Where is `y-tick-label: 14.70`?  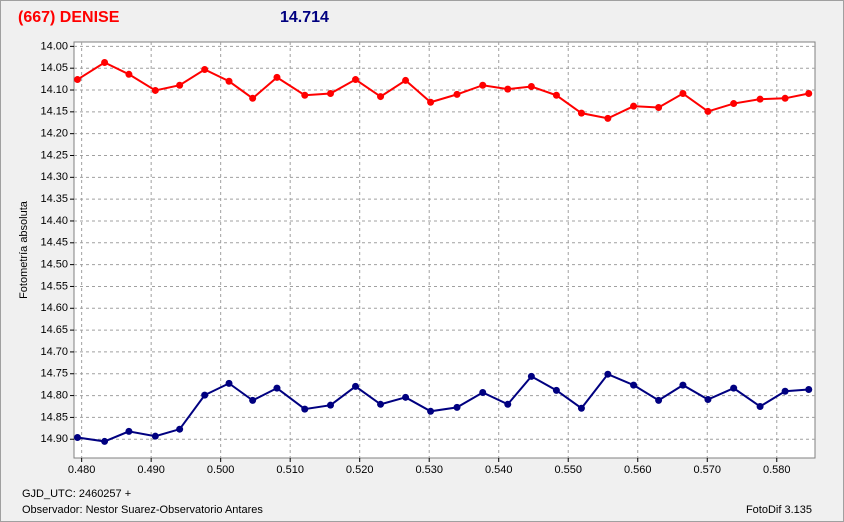 y-tick-label: 14.70 is located at coordinates (54, 352).